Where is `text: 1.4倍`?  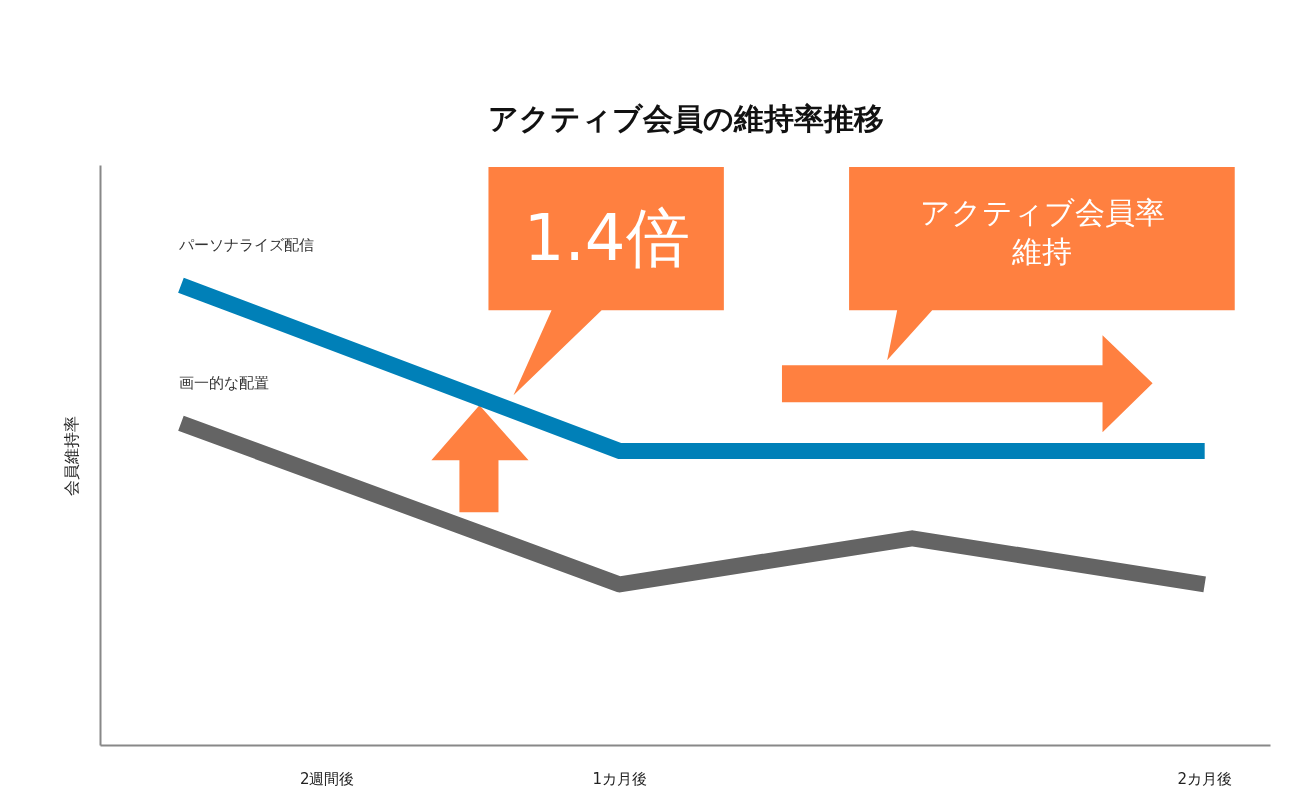 text: 1.4倍 is located at coordinates (606, 238).